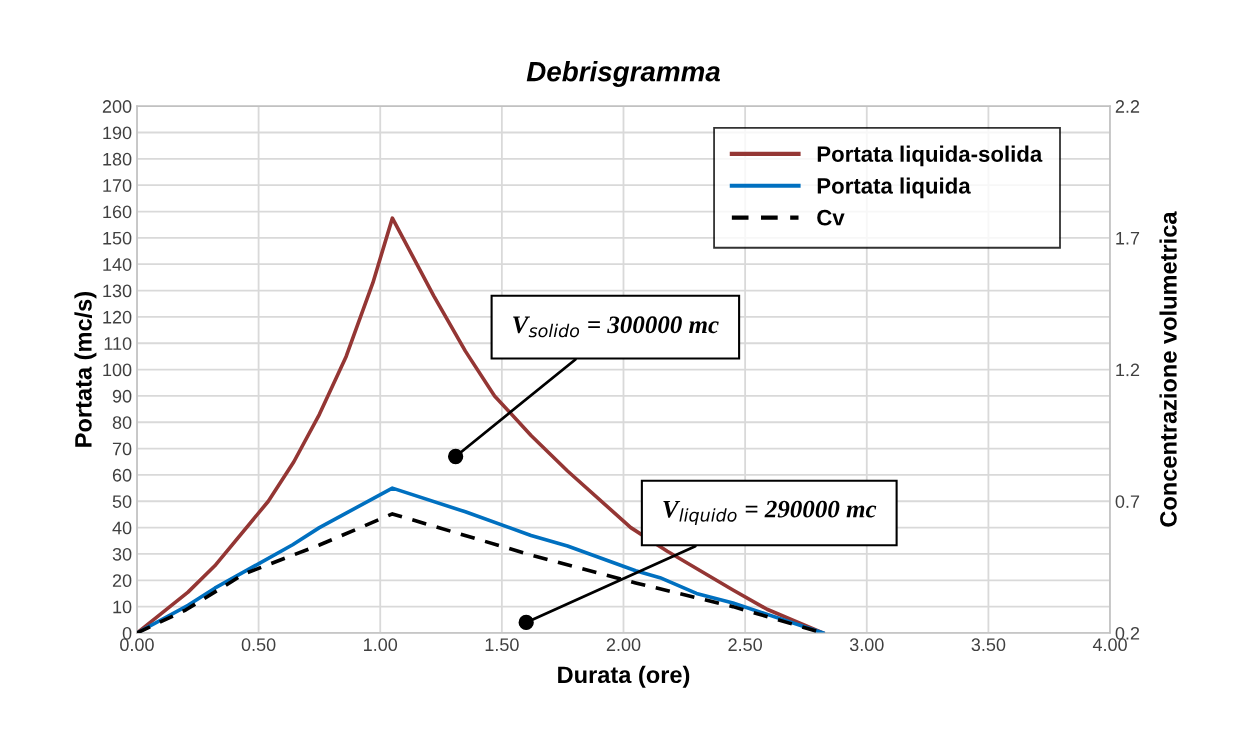  What do you see at coordinates (117, 370) in the screenshot?
I see `y-tick-label: 100` at bounding box center [117, 370].